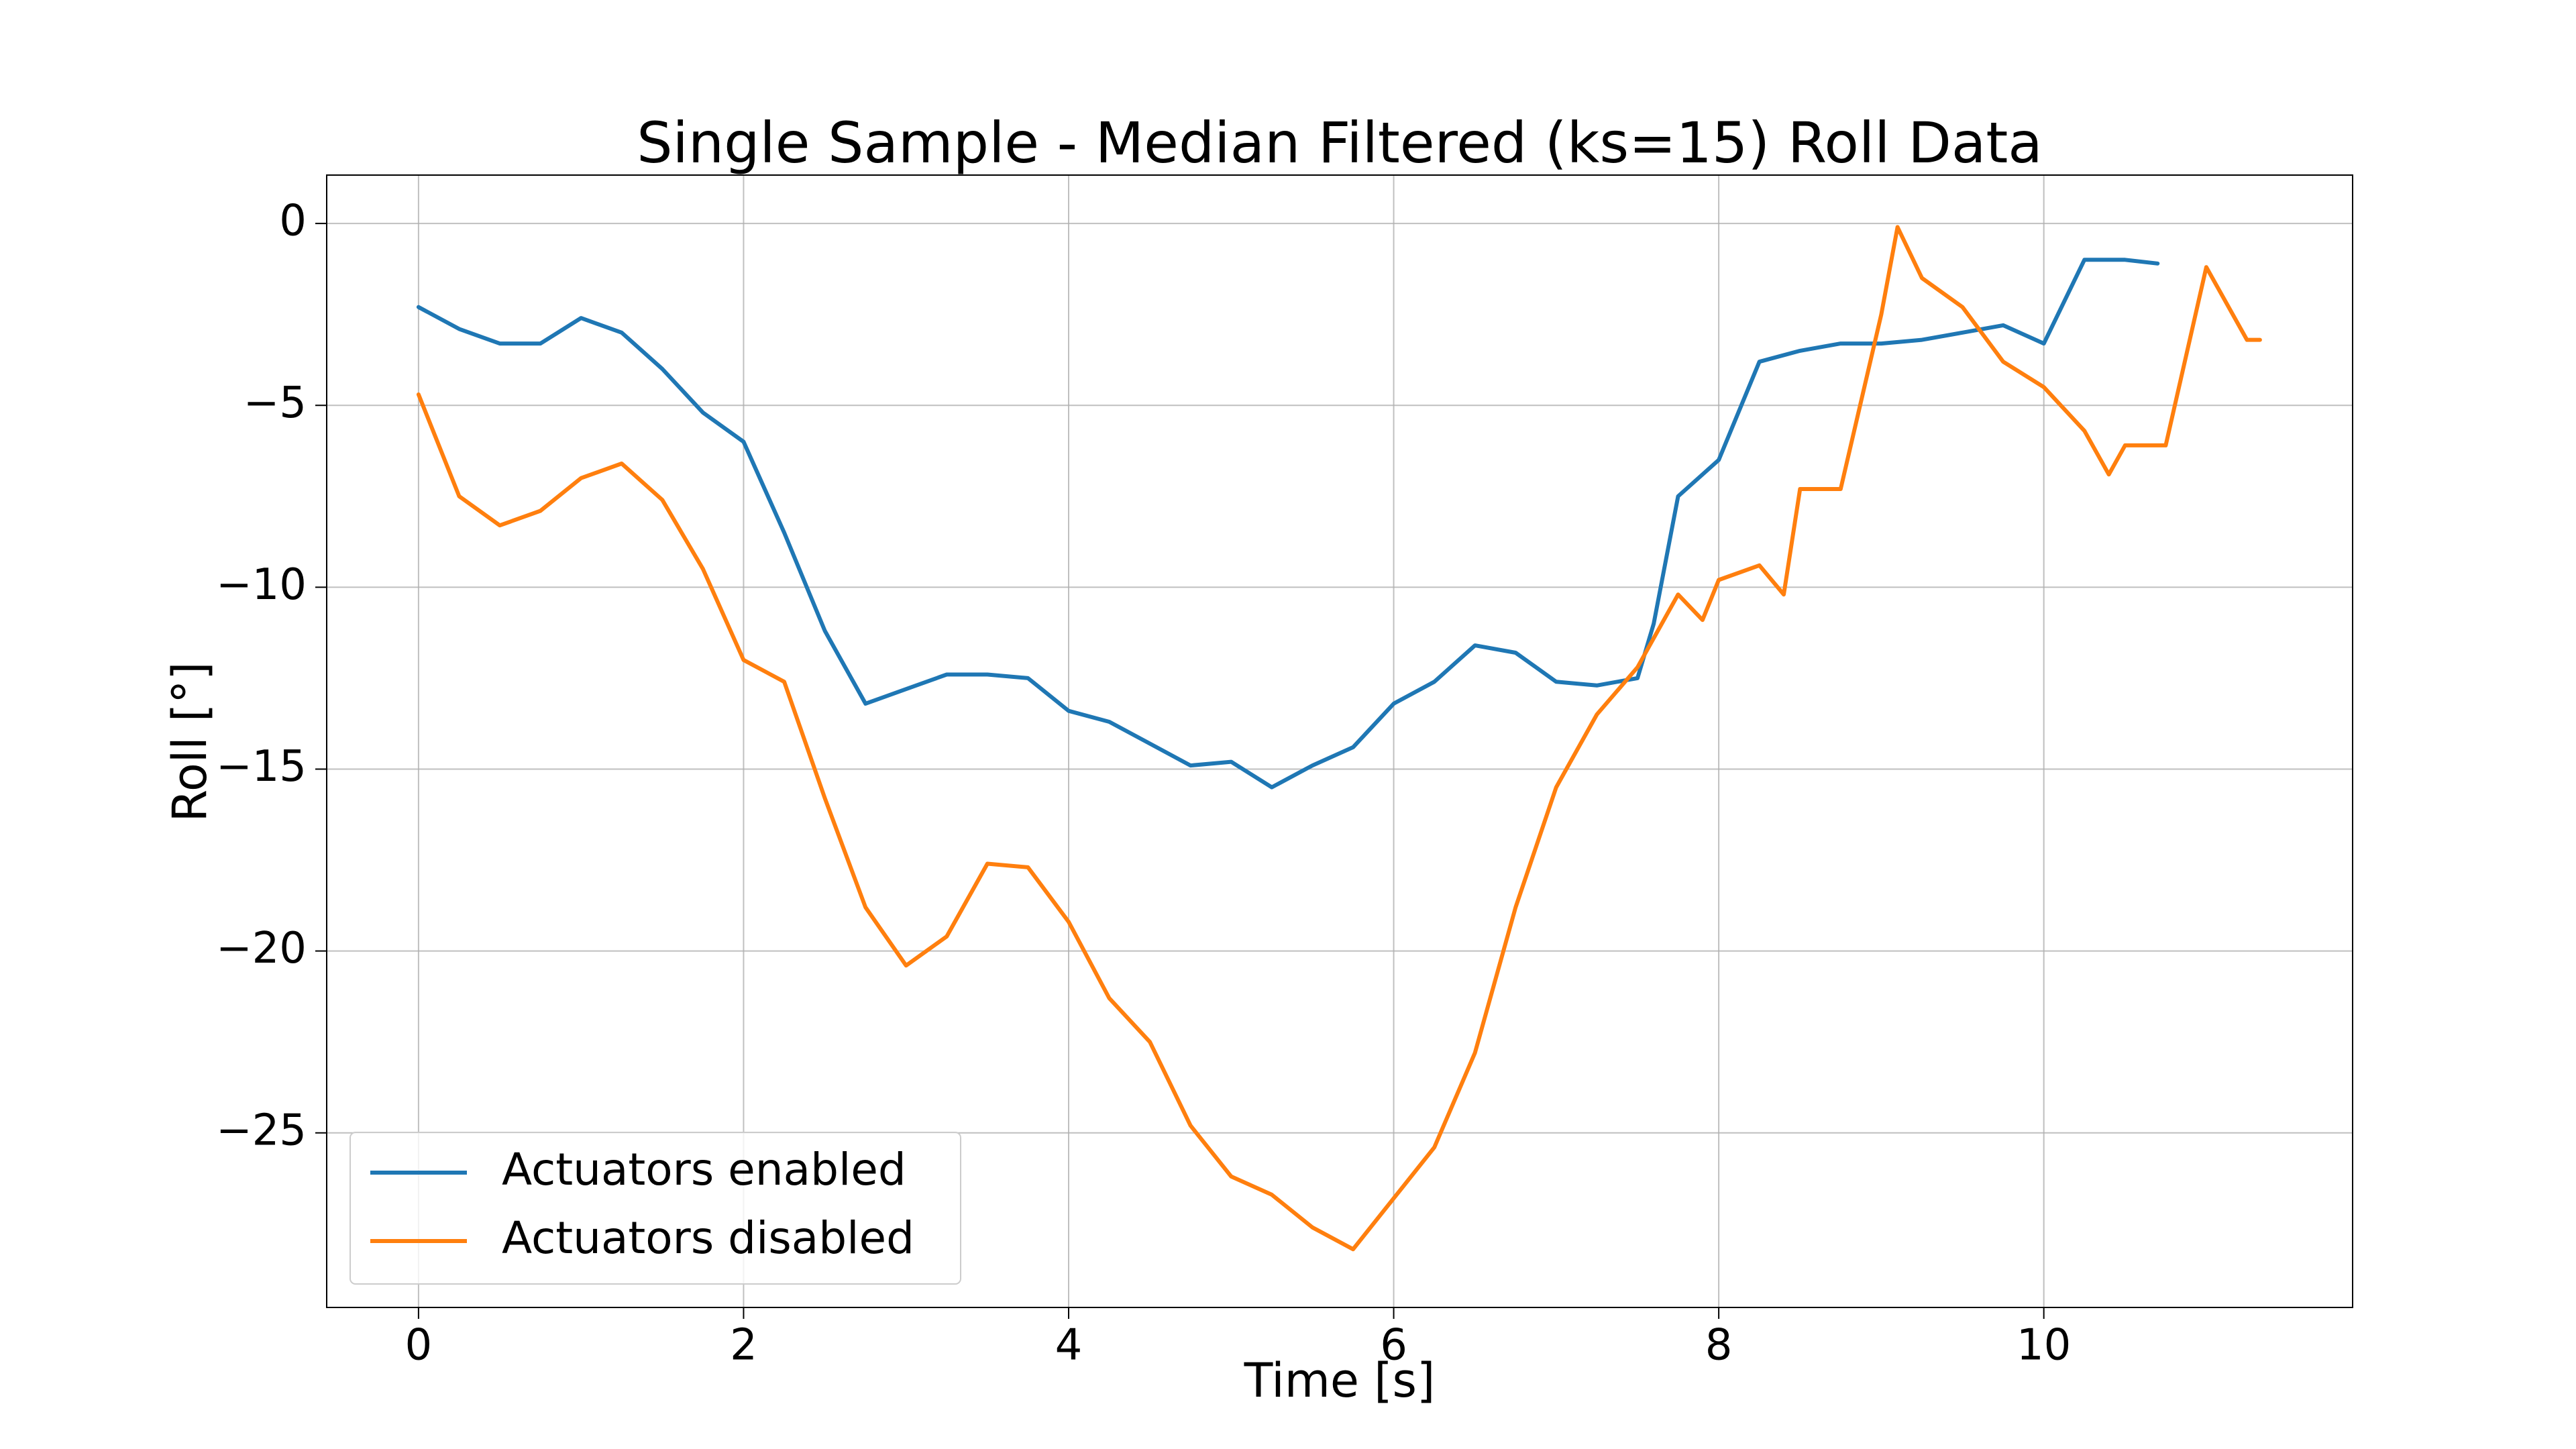 This screenshot has width=2576, height=1449. I want to click on y-tick-label: 0, so click(293, 221).